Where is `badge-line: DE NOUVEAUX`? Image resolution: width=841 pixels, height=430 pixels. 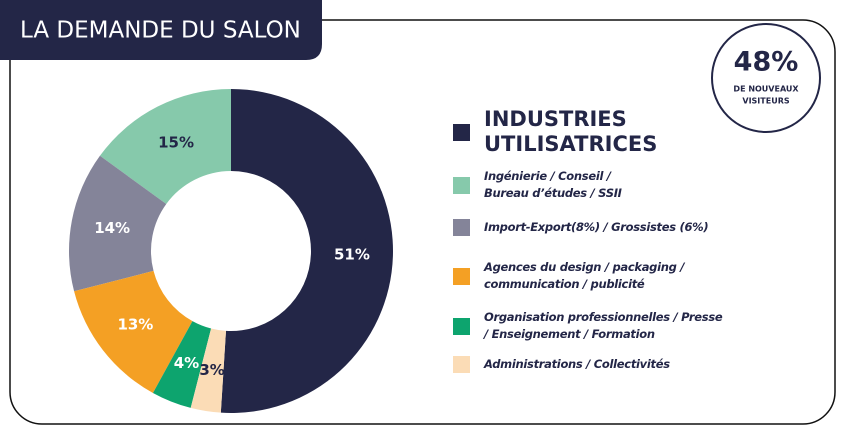 badge-line: DE NOUVEAUX is located at coordinates (766, 89).